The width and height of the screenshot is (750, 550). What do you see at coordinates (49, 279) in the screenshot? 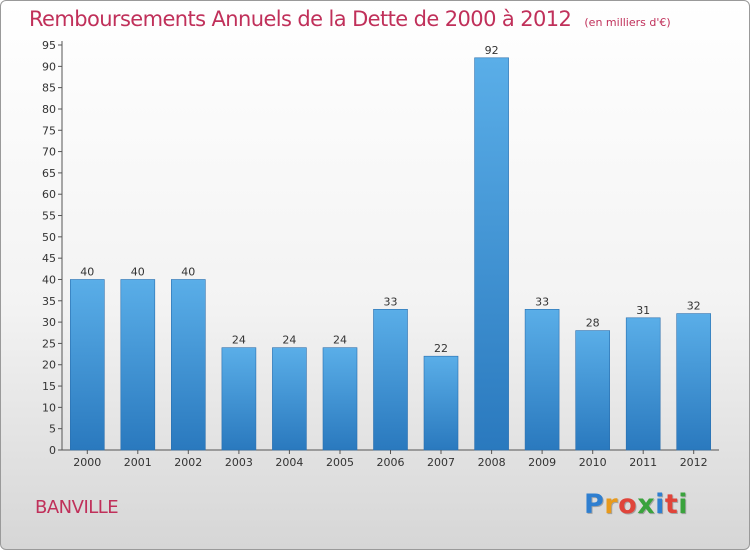
I see `y-tick-label: 40` at bounding box center [49, 279].